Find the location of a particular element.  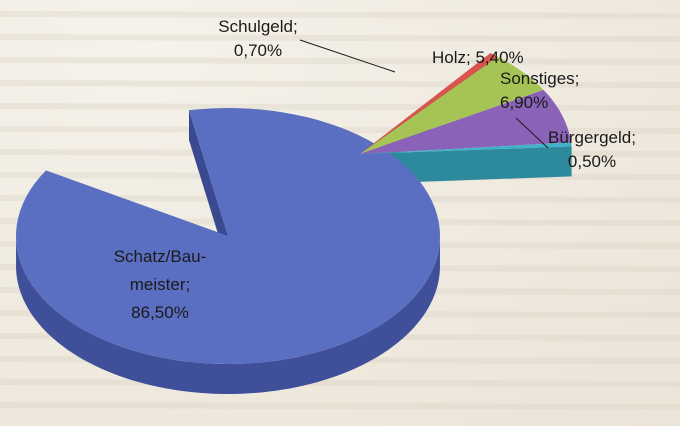

slice-holz is located at coordinates (452, 105).